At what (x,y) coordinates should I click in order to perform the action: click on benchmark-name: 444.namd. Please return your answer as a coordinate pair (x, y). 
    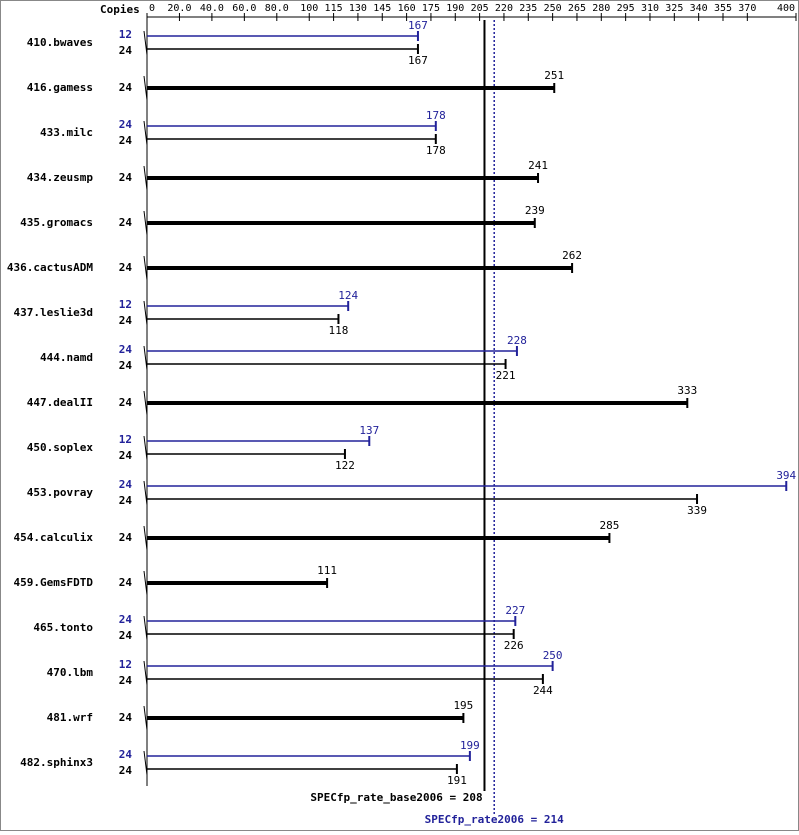
    Looking at the image, I should click on (66, 357).